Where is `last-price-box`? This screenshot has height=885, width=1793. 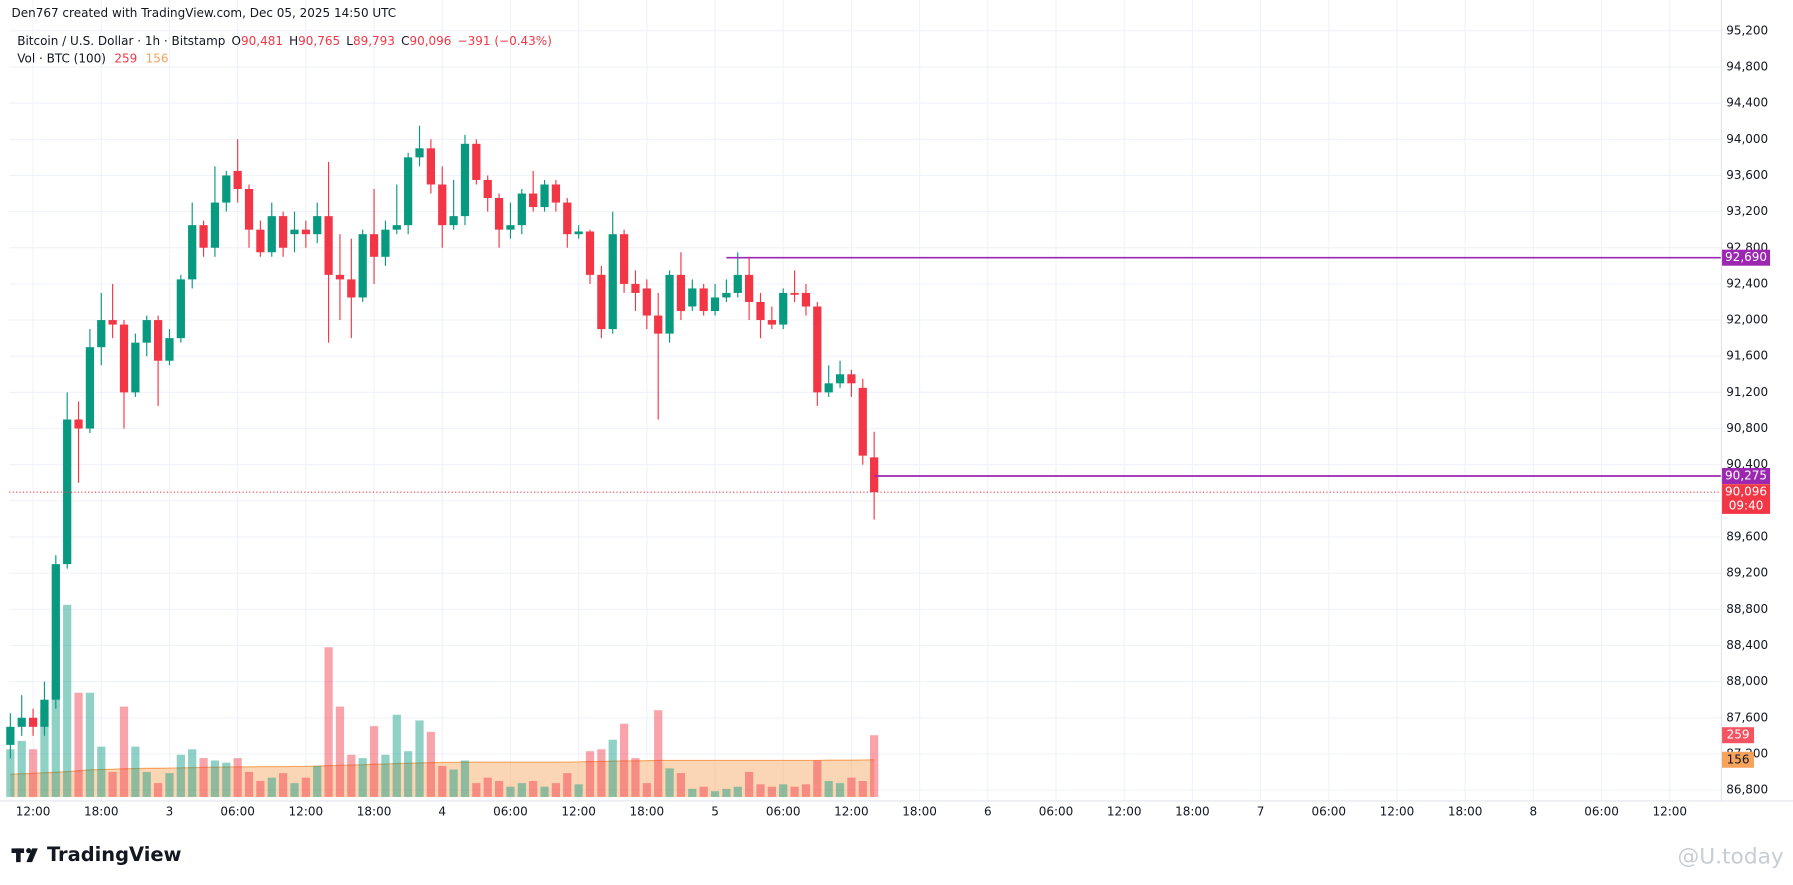
last-price-box is located at coordinates (1746, 499).